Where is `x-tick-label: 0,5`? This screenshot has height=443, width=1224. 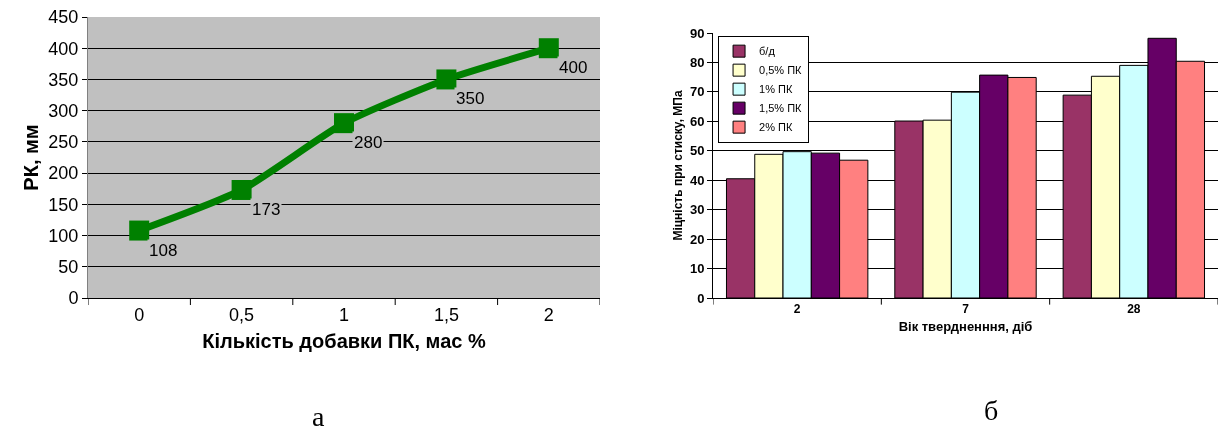 x-tick-label: 0,5 is located at coordinates (242, 314).